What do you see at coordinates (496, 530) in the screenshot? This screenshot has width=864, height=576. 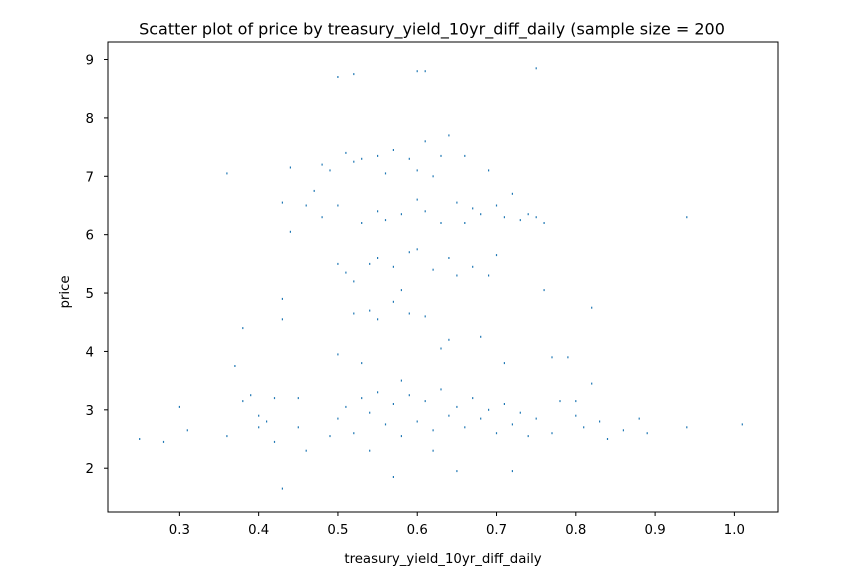 I see `x-tick-label: 0.7` at bounding box center [496, 530].